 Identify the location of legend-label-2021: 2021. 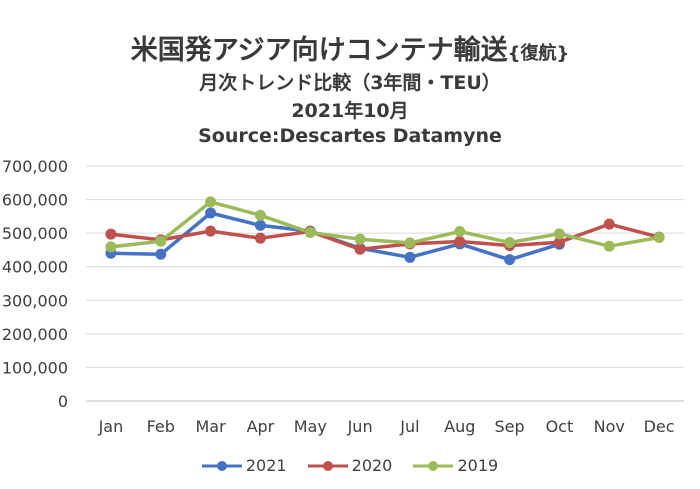
(266, 465).